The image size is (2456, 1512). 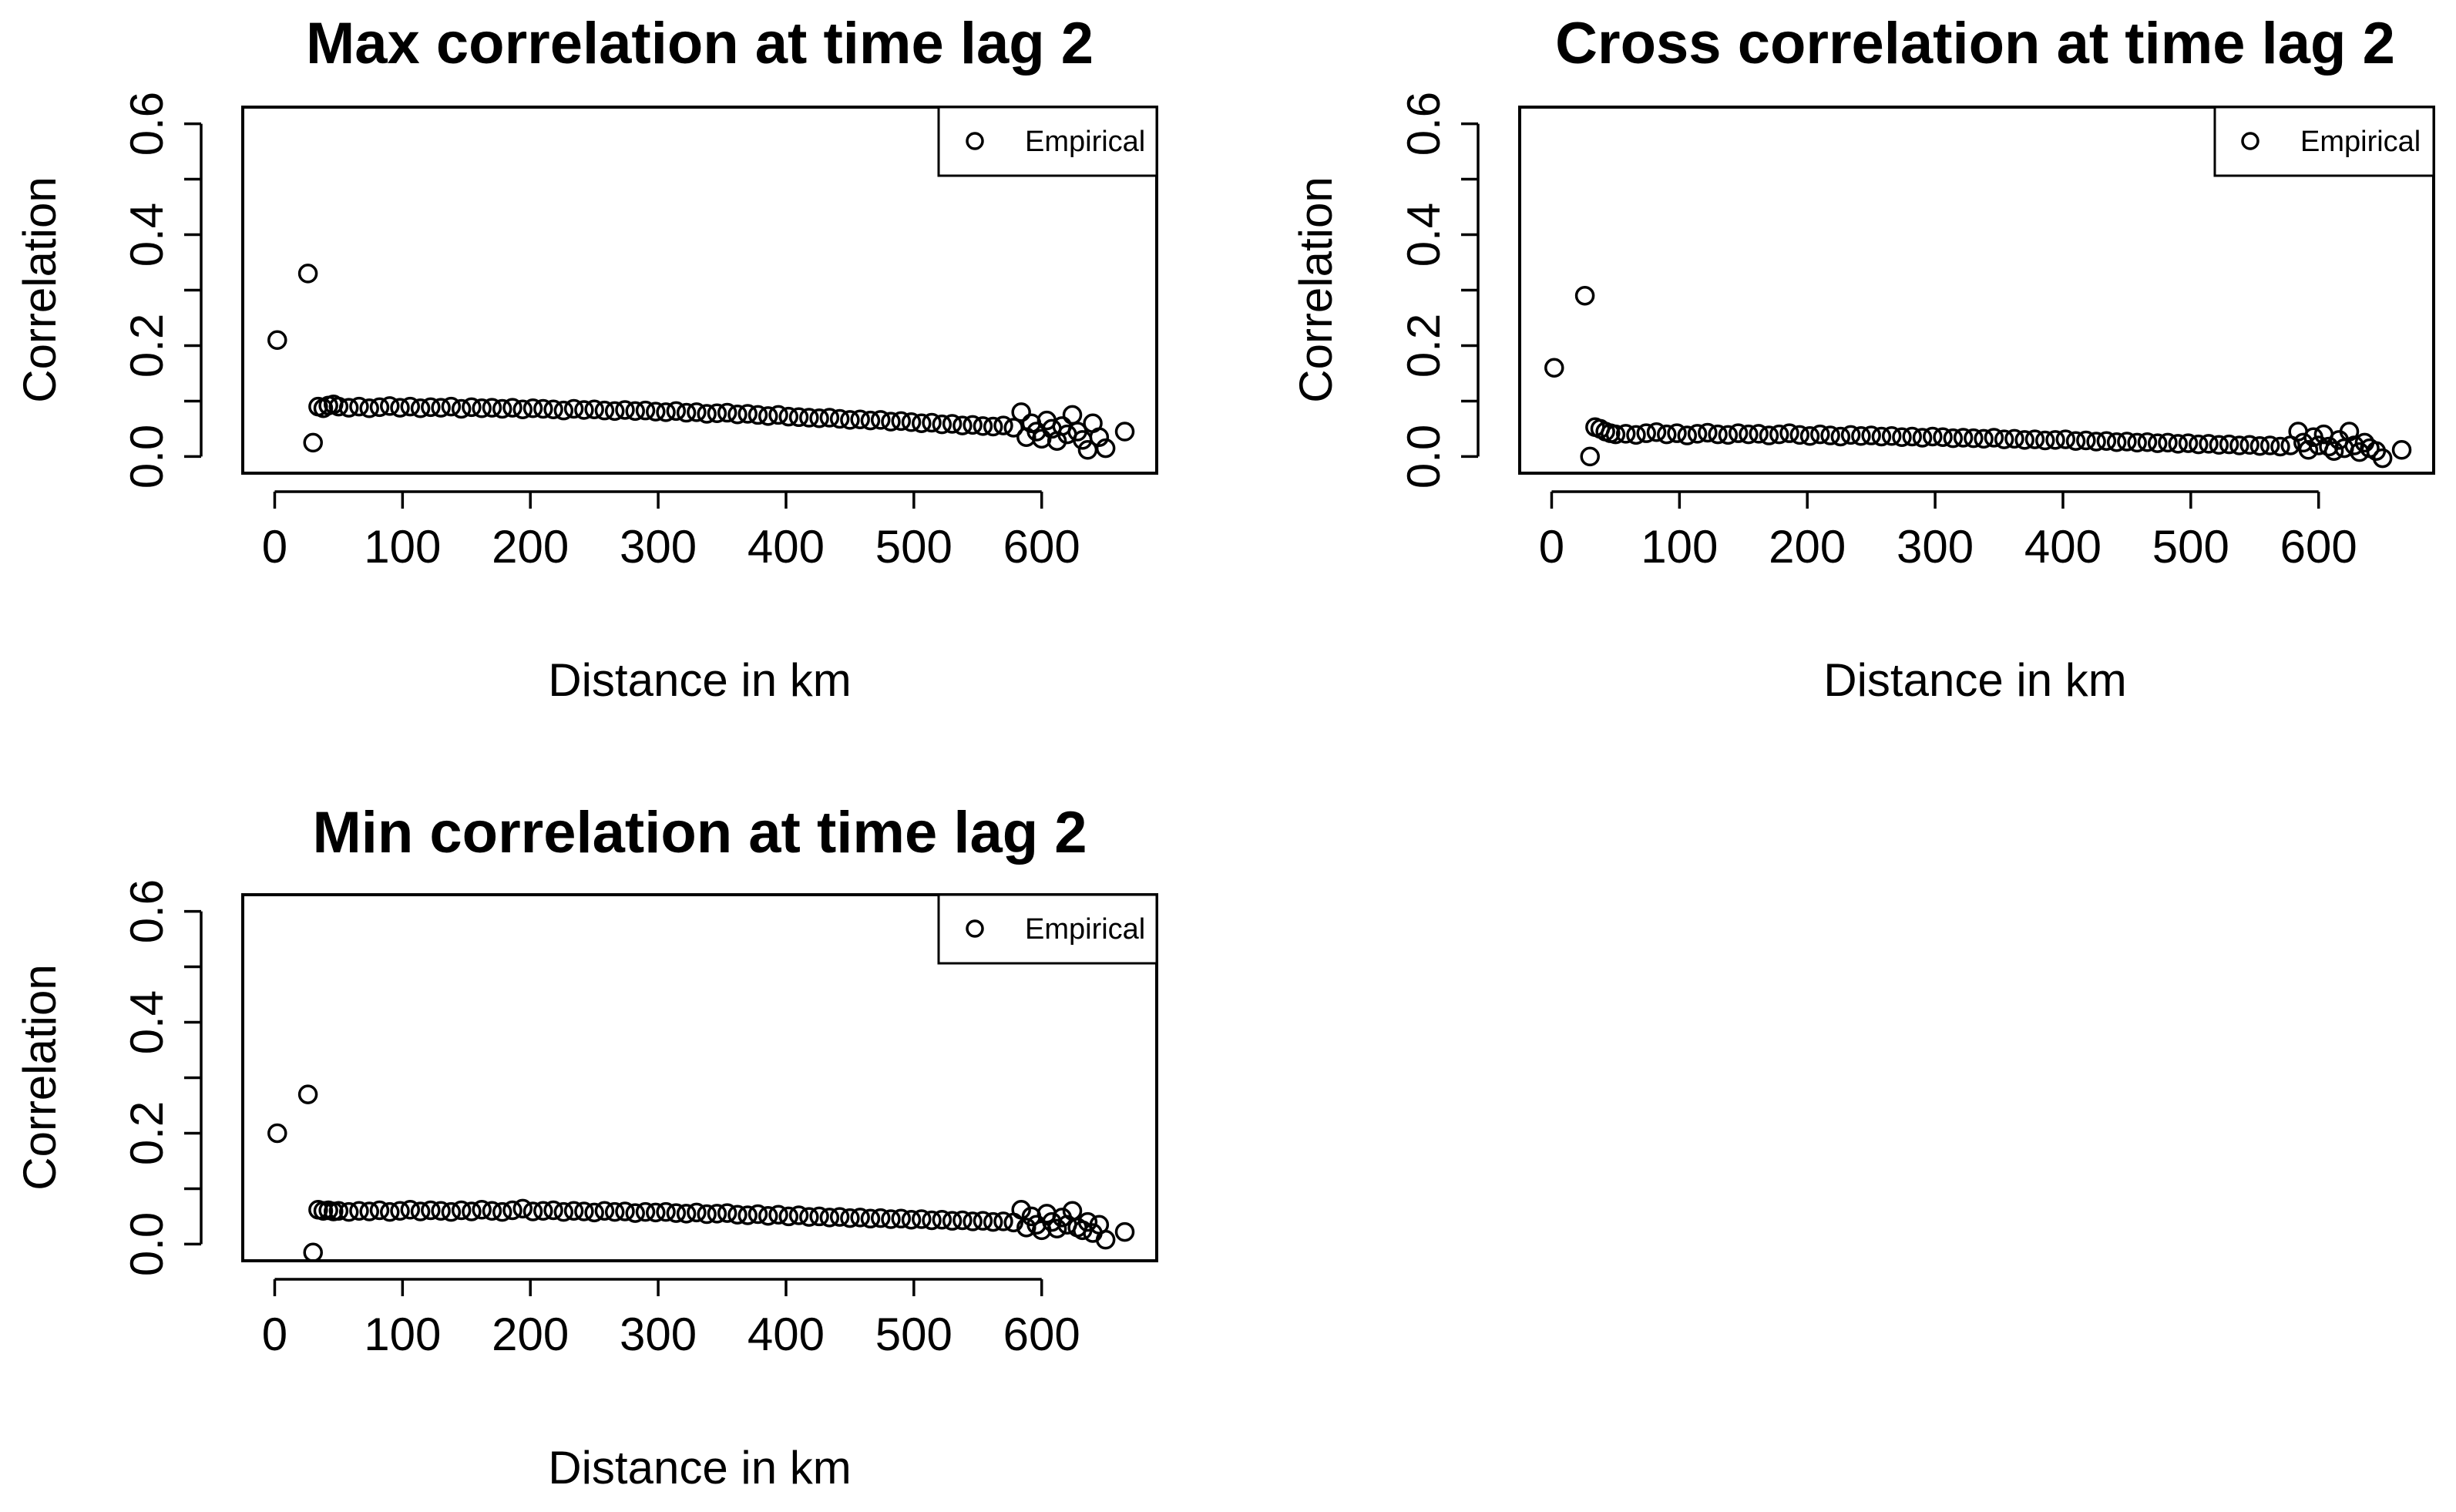 I want to click on x-tick-label: 400, so click(x=787, y=547).